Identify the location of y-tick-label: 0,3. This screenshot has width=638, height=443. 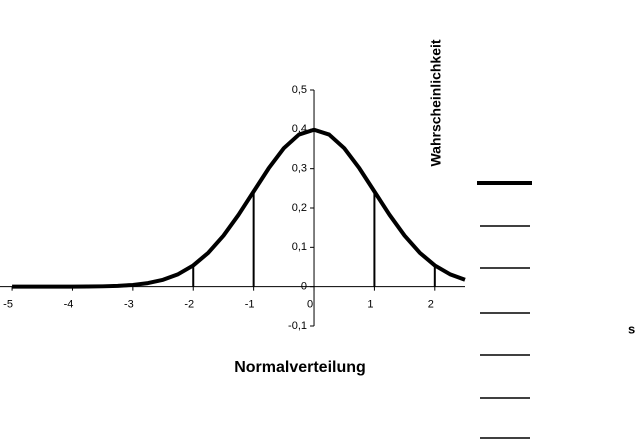
(299, 169).